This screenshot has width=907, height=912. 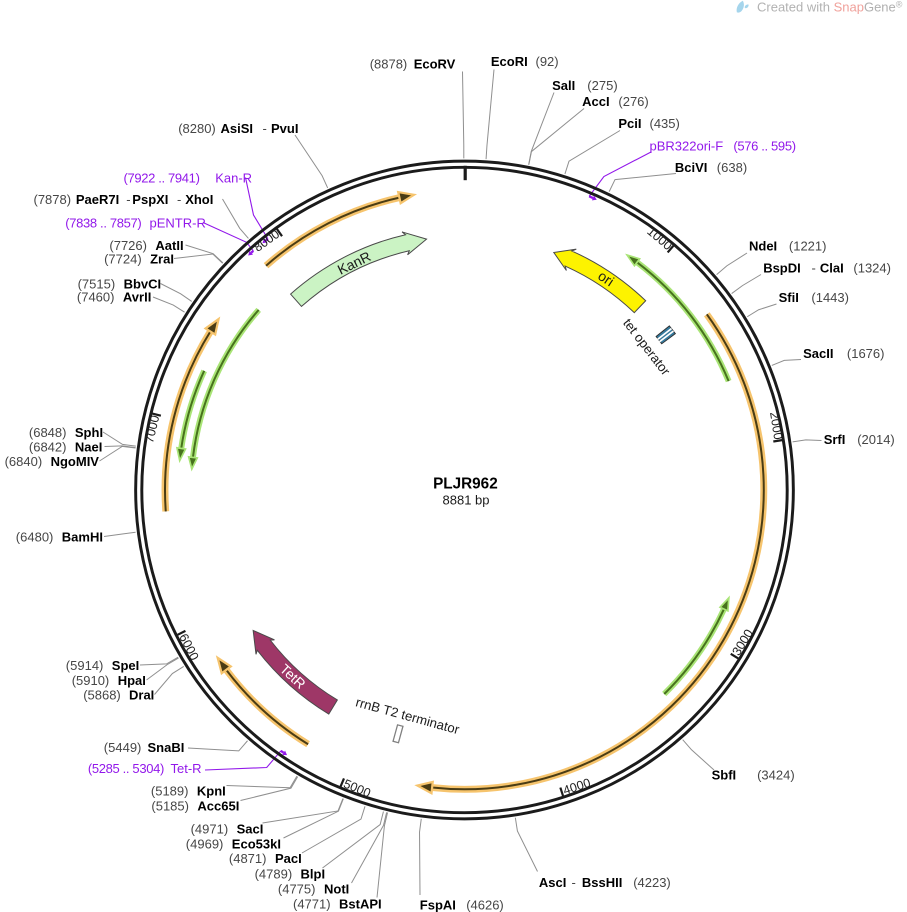 I want to click on svg-text:(5285 .. 5304)Tet-R: (5285 .. 5304) Tet-R, so click(x=145, y=768).